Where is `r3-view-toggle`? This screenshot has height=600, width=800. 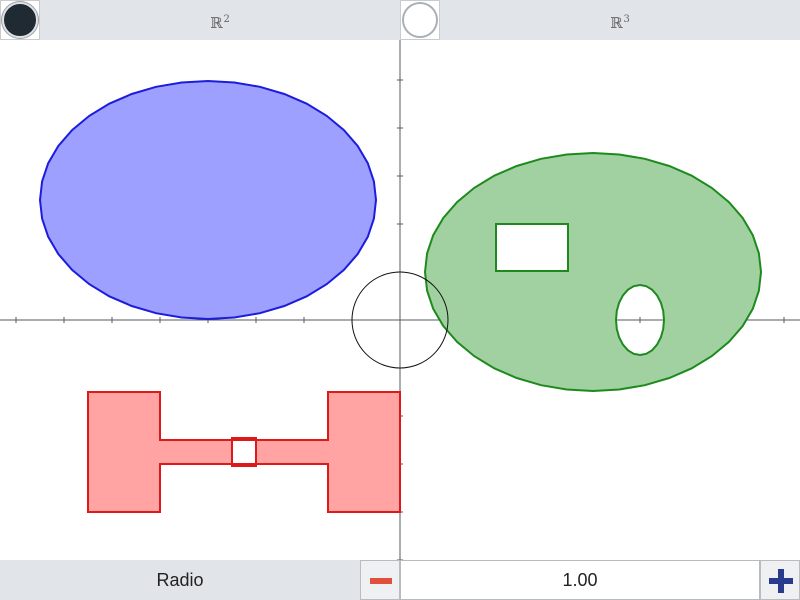
r3-view-toggle is located at coordinates (420, 20).